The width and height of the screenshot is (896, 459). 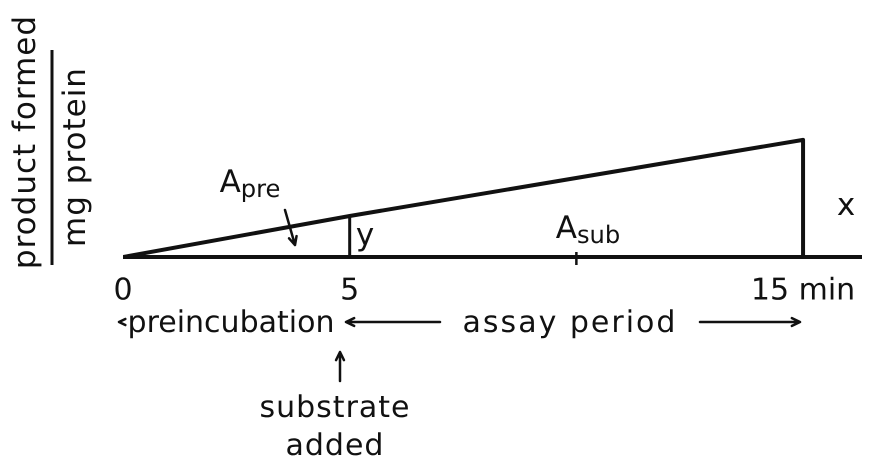 What do you see at coordinates (231, 322) in the screenshot?
I see `text: preincubation` at bounding box center [231, 322].